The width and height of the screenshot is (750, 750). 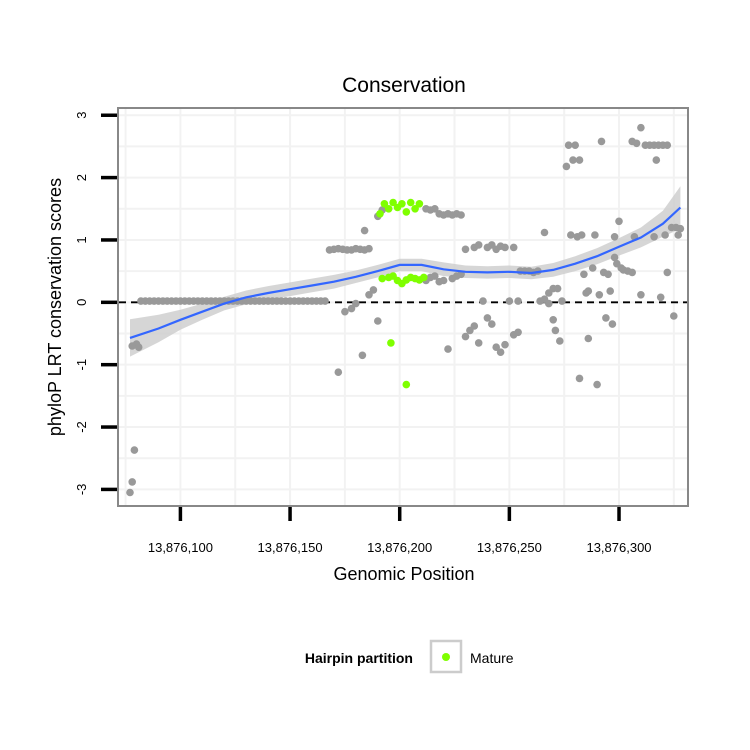 I want to click on legend-title: Hairpin partition, so click(x=359, y=658).